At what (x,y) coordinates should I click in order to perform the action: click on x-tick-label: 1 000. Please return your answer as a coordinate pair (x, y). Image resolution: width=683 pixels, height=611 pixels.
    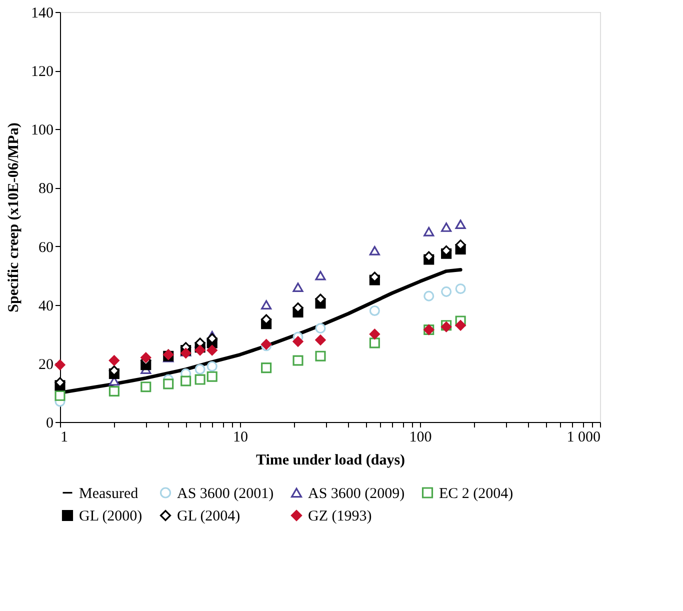
    Looking at the image, I should click on (583, 438).